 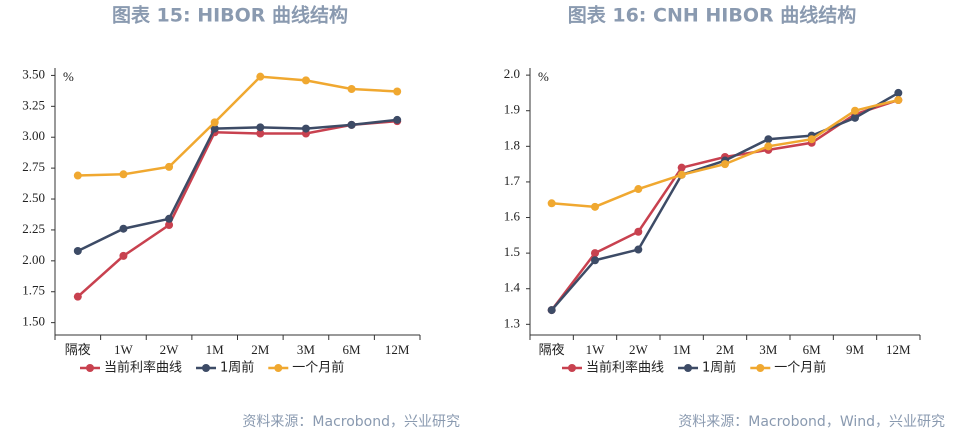 What do you see at coordinates (512, 144) in the screenshot?
I see `y-tick-label: 1.8` at bounding box center [512, 144].